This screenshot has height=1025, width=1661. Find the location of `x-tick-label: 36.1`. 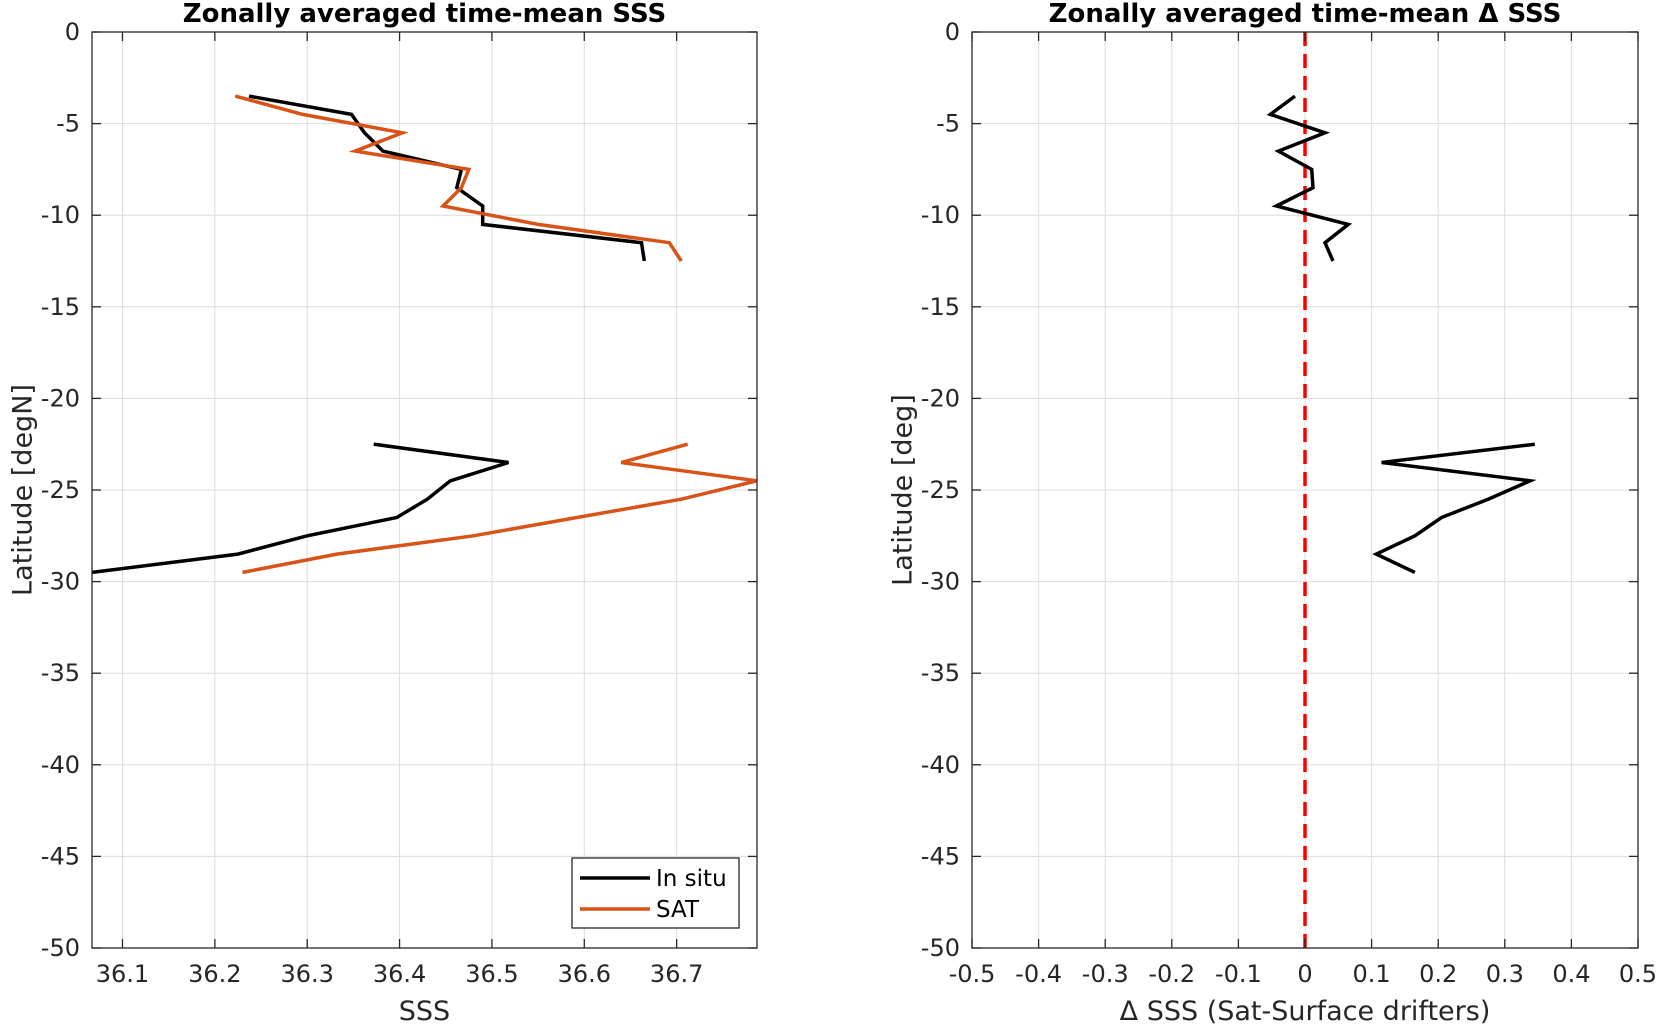

x-tick-label: 36.1 is located at coordinates (122, 974).